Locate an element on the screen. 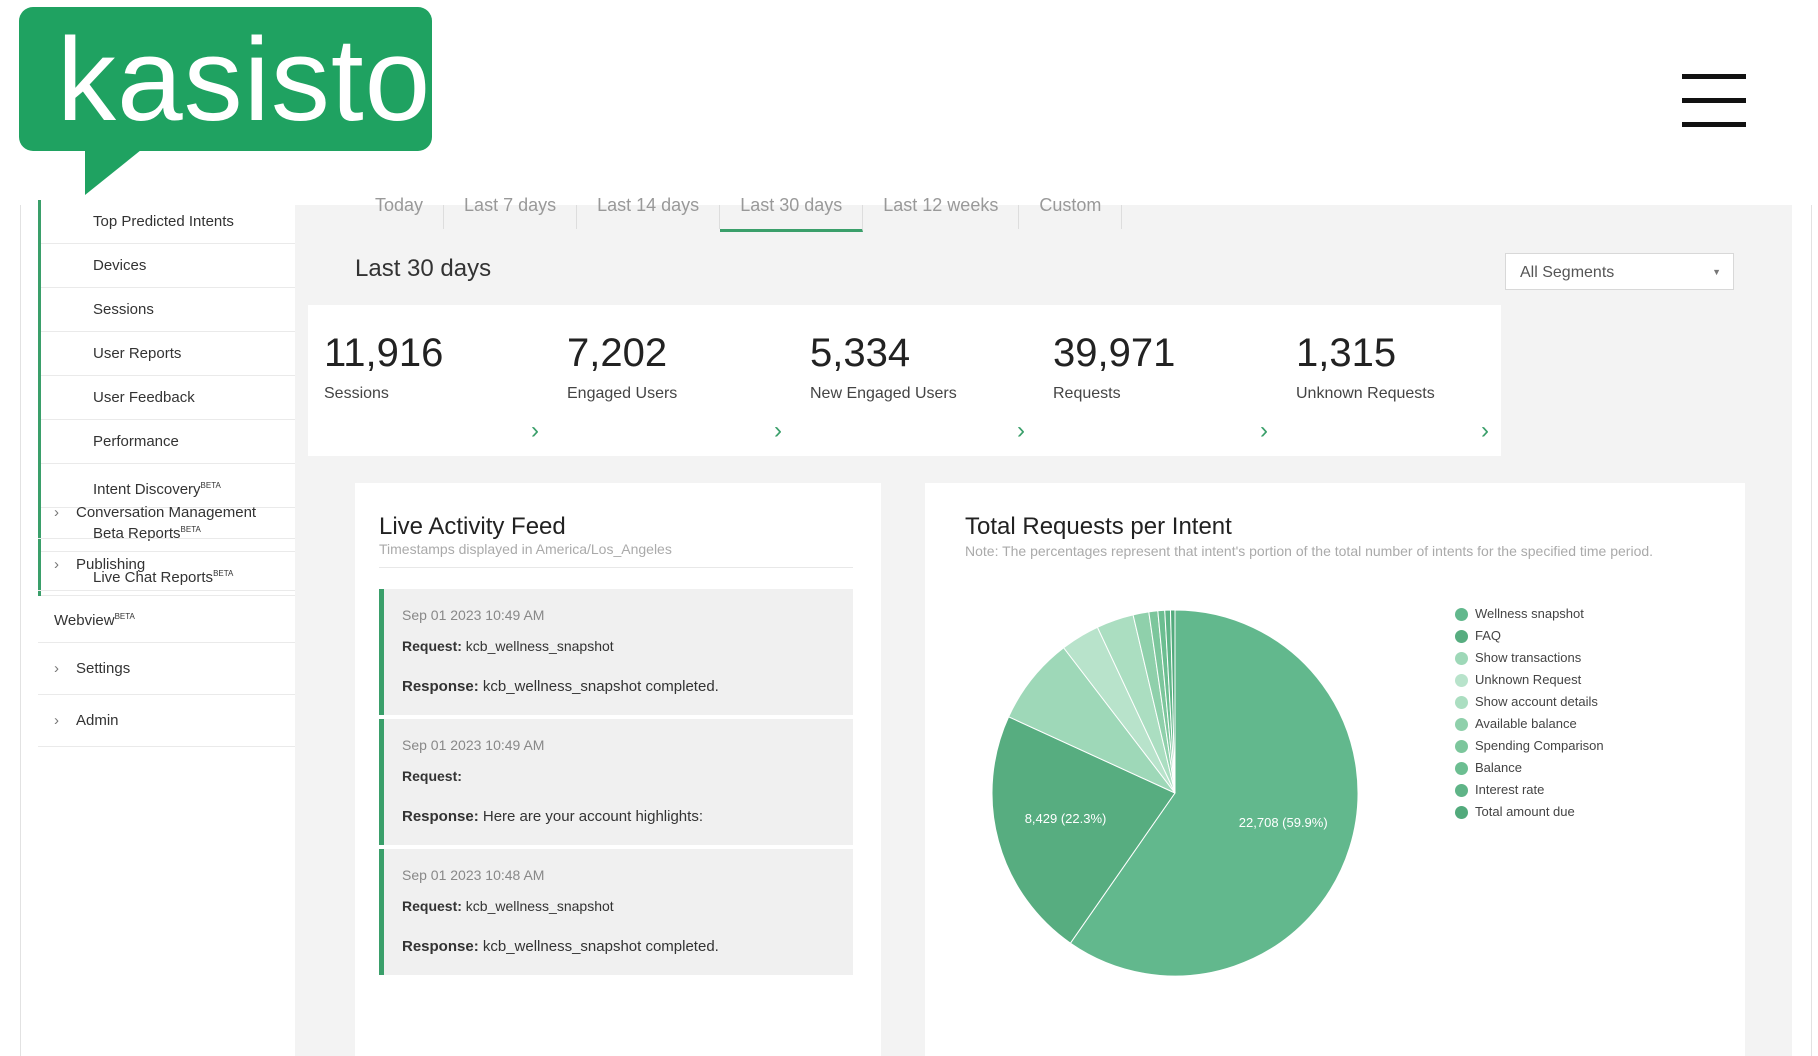 This screenshot has width=1818, height=1056. legend-item: Available balance is located at coordinates (1529, 724).